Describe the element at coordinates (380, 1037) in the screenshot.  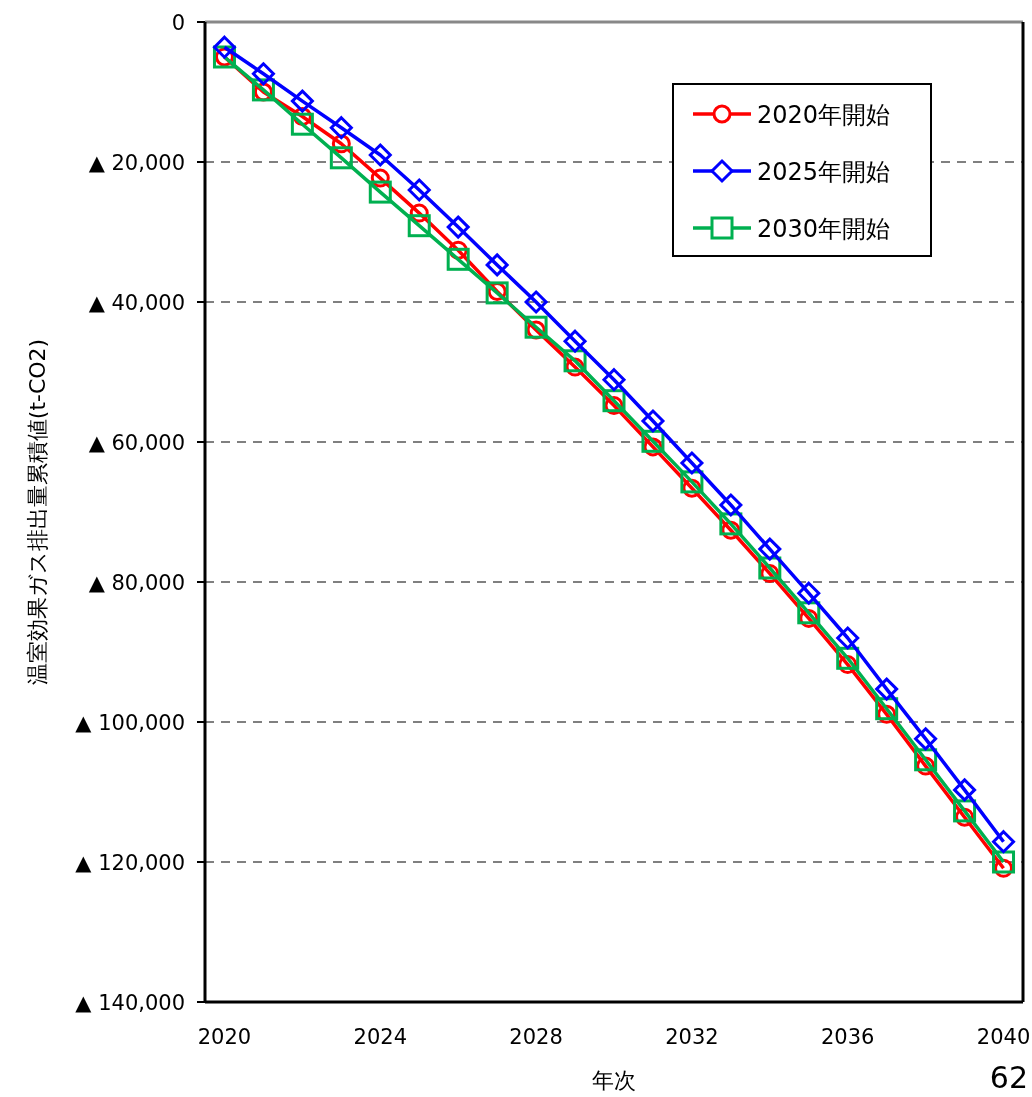
I see `x-tick-label: 2024` at that location.